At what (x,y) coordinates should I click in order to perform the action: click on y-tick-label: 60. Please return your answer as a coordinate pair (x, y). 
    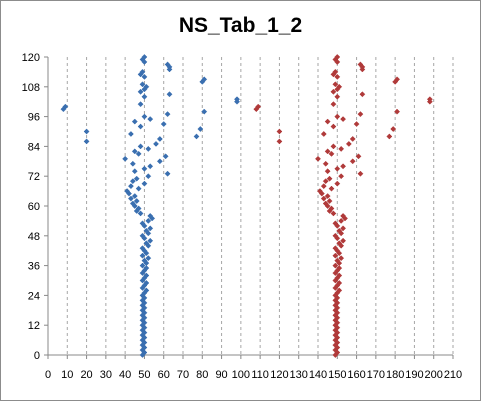
    Looking at the image, I should click on (34, 207).